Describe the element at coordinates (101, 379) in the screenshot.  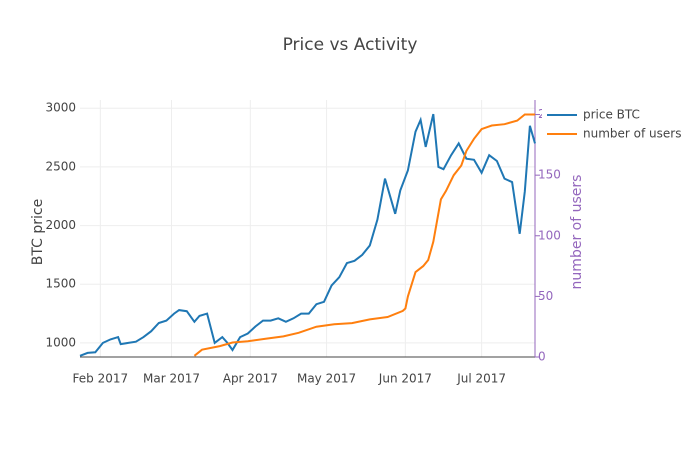
I see `x-tick-label: Feb 2017` at that location.